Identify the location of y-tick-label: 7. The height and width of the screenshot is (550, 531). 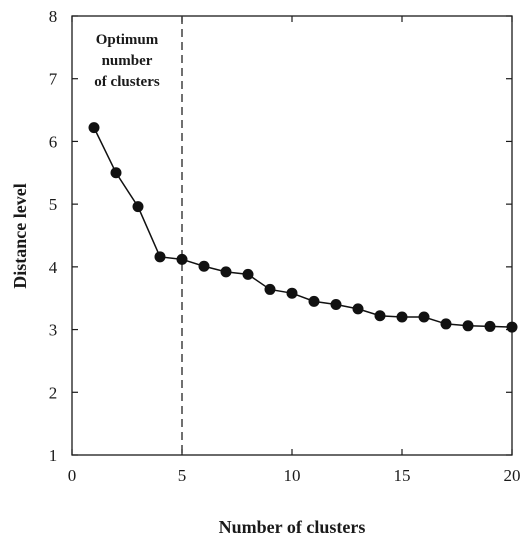
(53, 79).